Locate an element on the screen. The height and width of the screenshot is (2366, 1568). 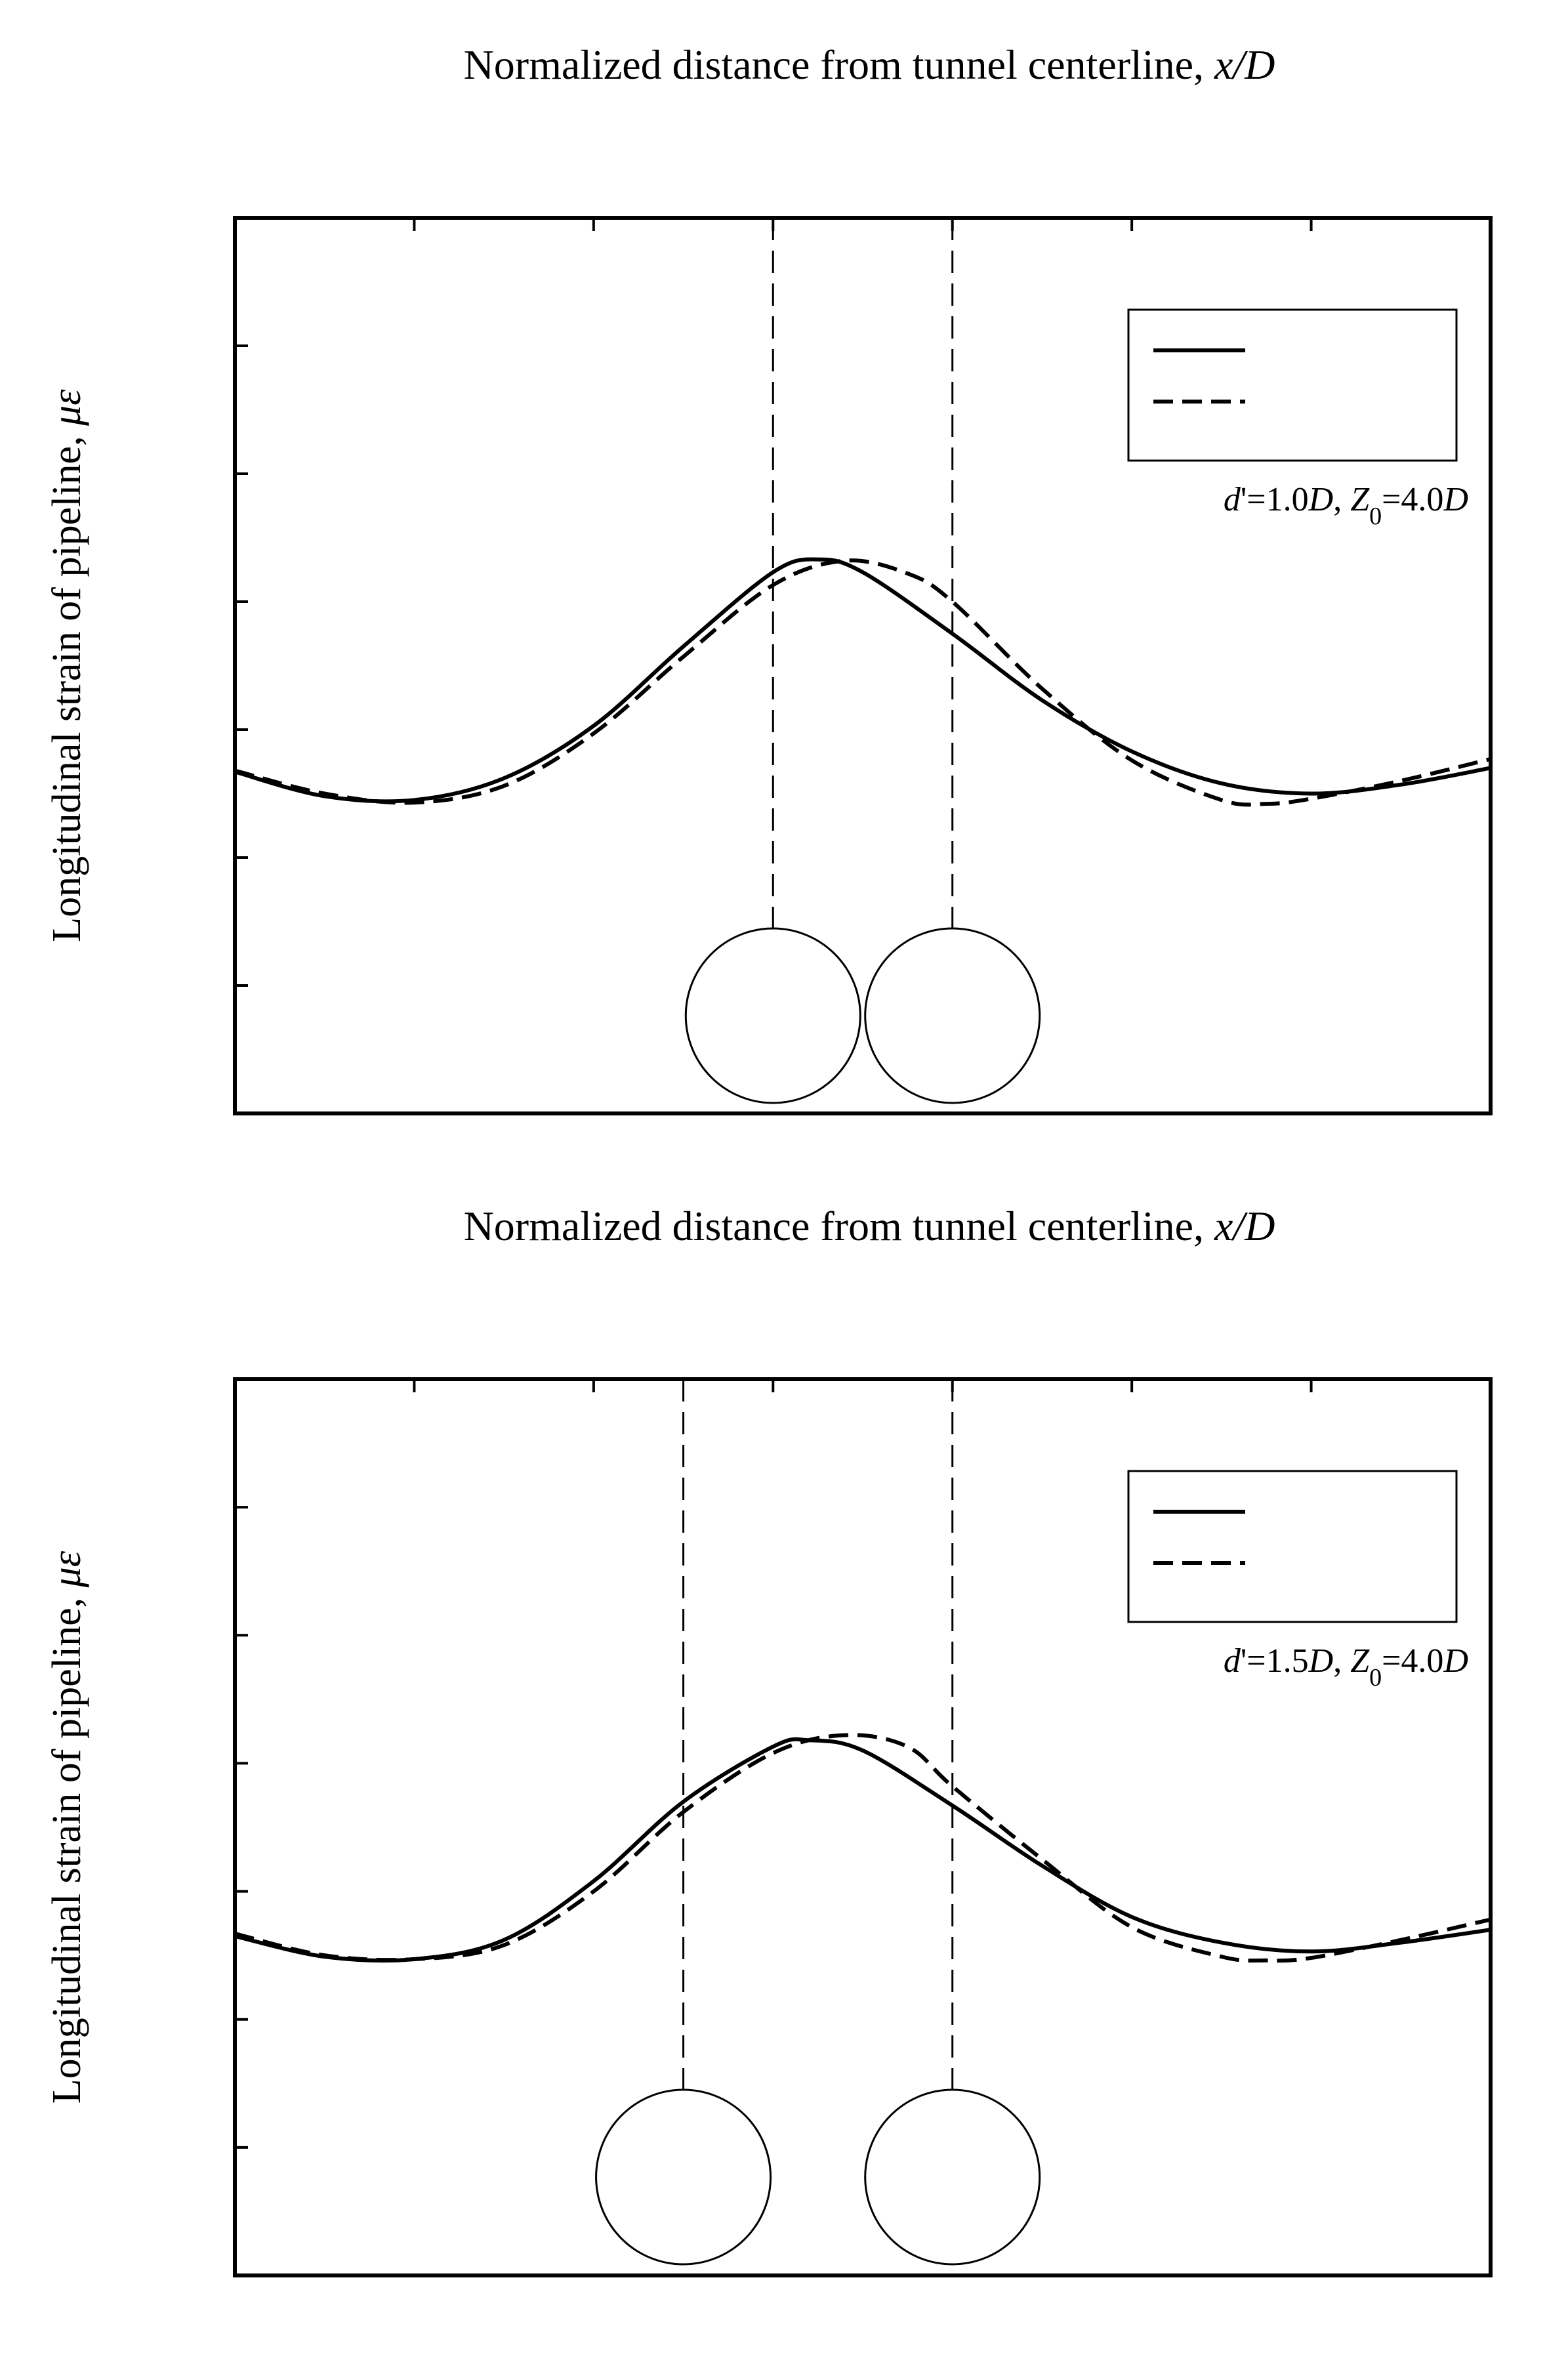
annotation-d-value: '=1.5 is located at coordinates (1275, 1661).